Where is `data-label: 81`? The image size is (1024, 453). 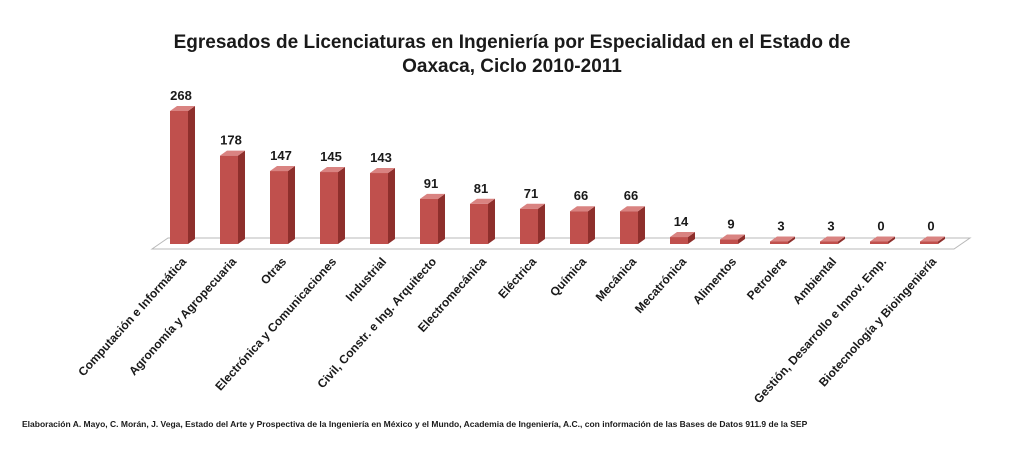
data-label: 81 is located at coordinates (481, 188).